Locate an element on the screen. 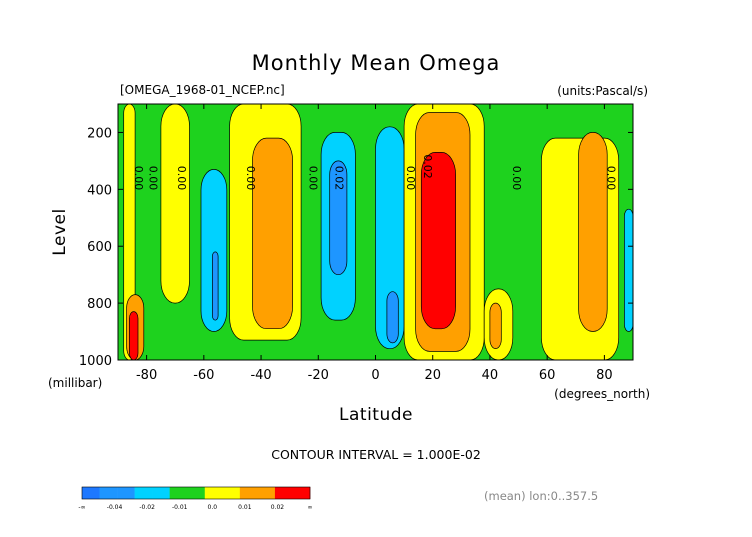 Image resolution: width=752 pixels, height=537 pixels. contour-label-7: 0.02 is located at coordinates (427, 166).